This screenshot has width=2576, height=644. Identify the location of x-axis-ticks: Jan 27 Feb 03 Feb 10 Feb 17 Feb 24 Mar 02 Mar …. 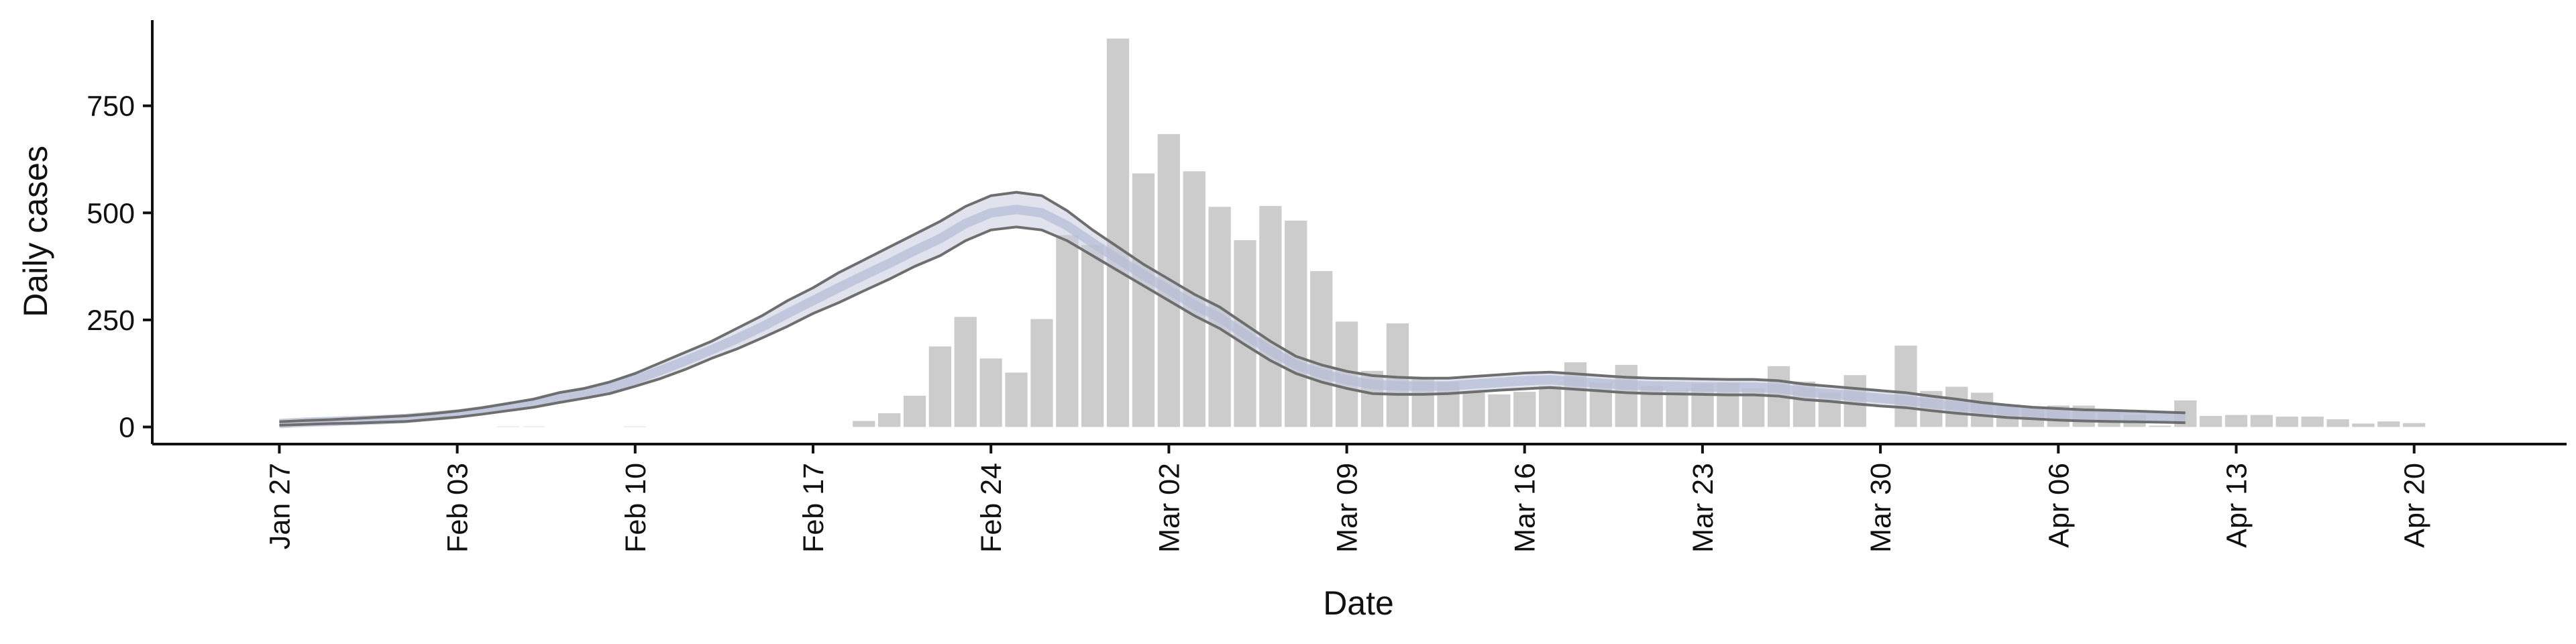
(1347, 498).